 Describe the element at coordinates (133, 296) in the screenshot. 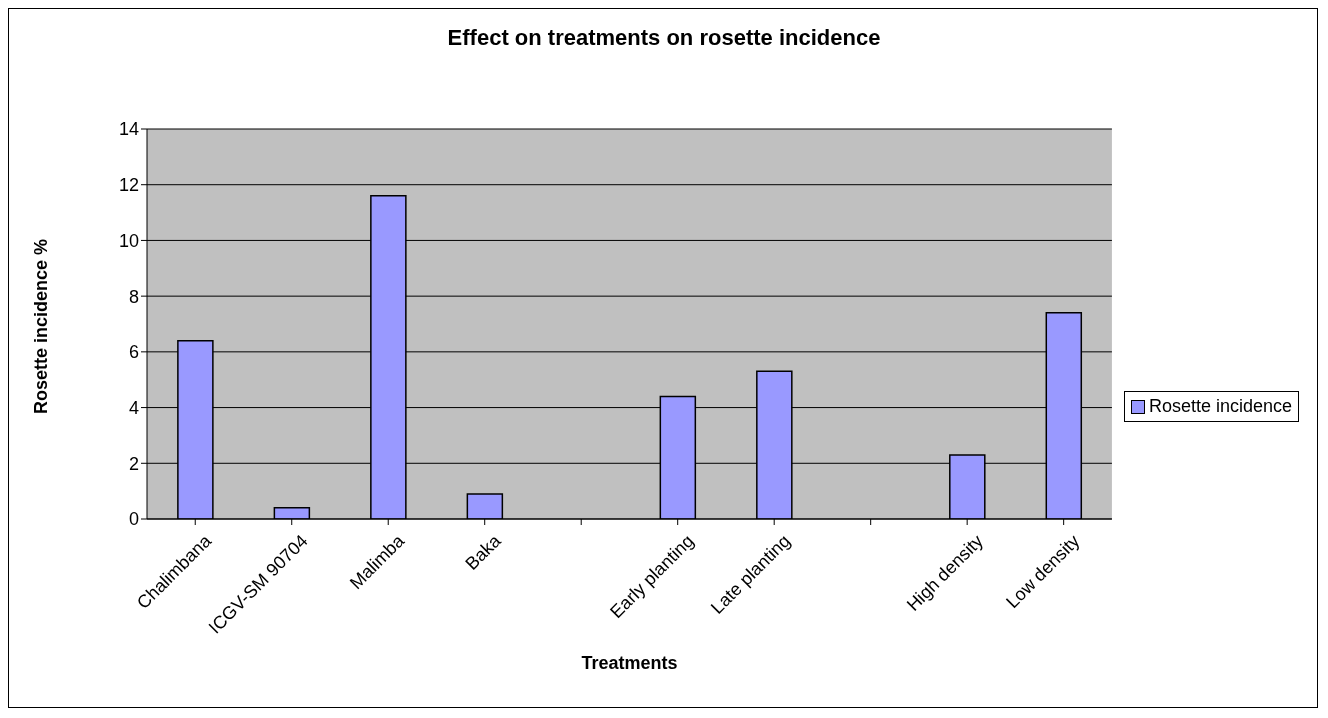

I see `y-tick-label: 8` at that location.